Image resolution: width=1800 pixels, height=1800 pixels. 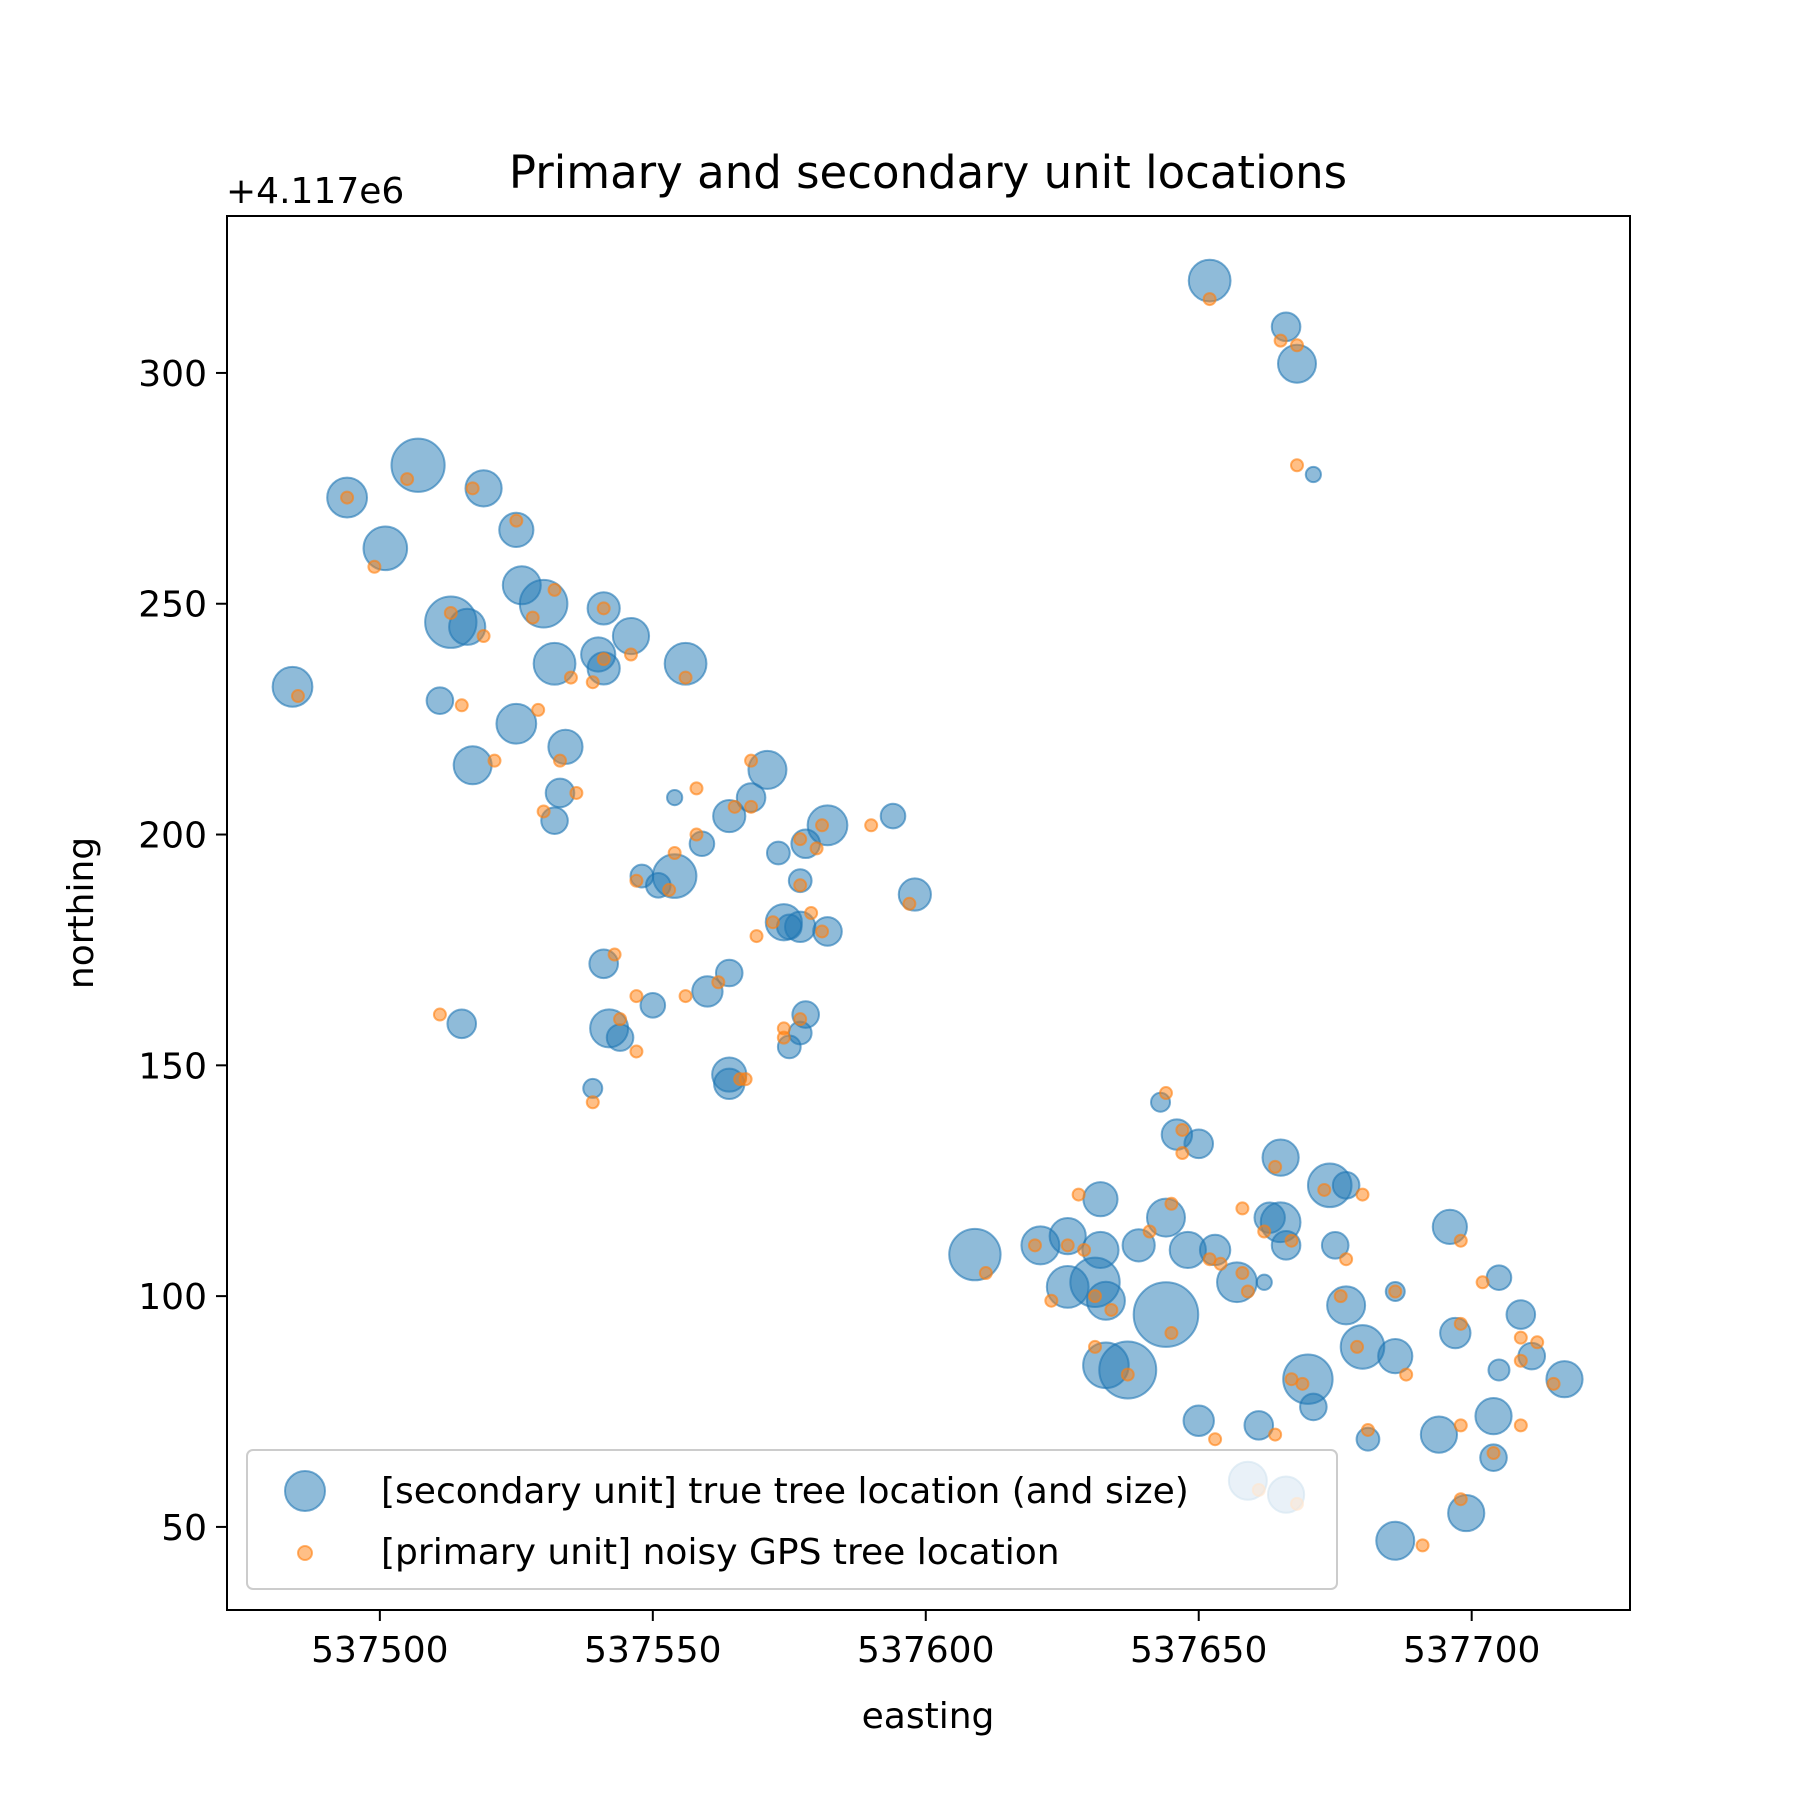 What do you see at coordinates (928, 172) in the screenshot?
I see `chart-title: Primary and secondary unit locations` at bounding box center [928, 172].